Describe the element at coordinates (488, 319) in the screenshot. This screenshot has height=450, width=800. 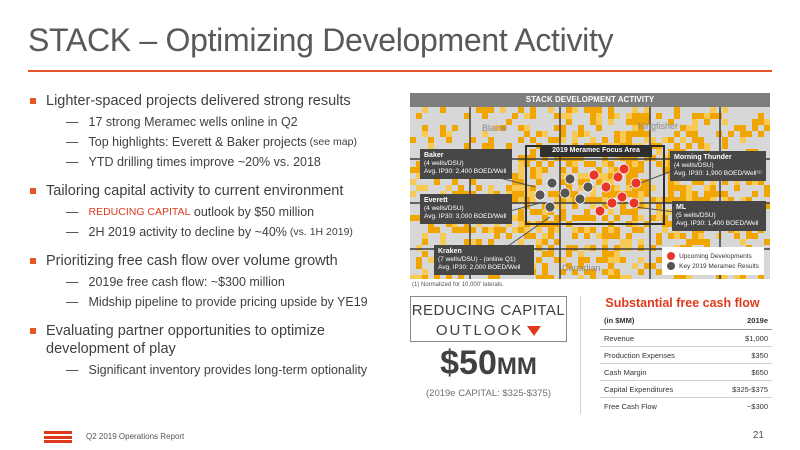
I see `reducing-capital-box: REDUCING CAPITAL OUTLOOK` at that location.